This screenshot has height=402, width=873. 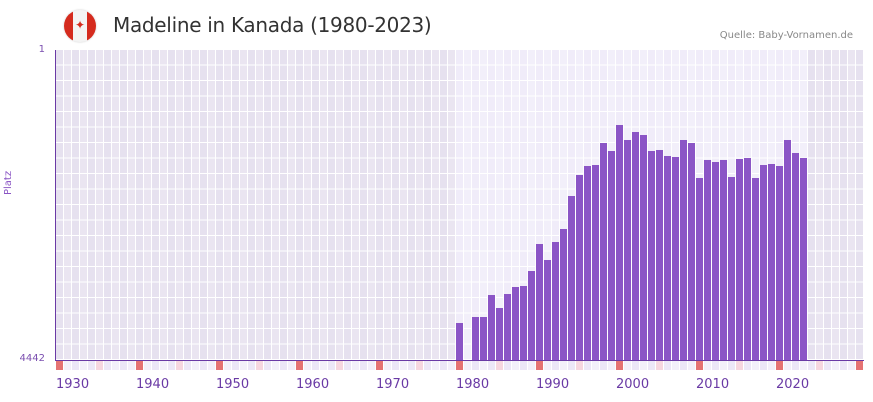 I want to click on bar-1998, so click(x=603, y=251).